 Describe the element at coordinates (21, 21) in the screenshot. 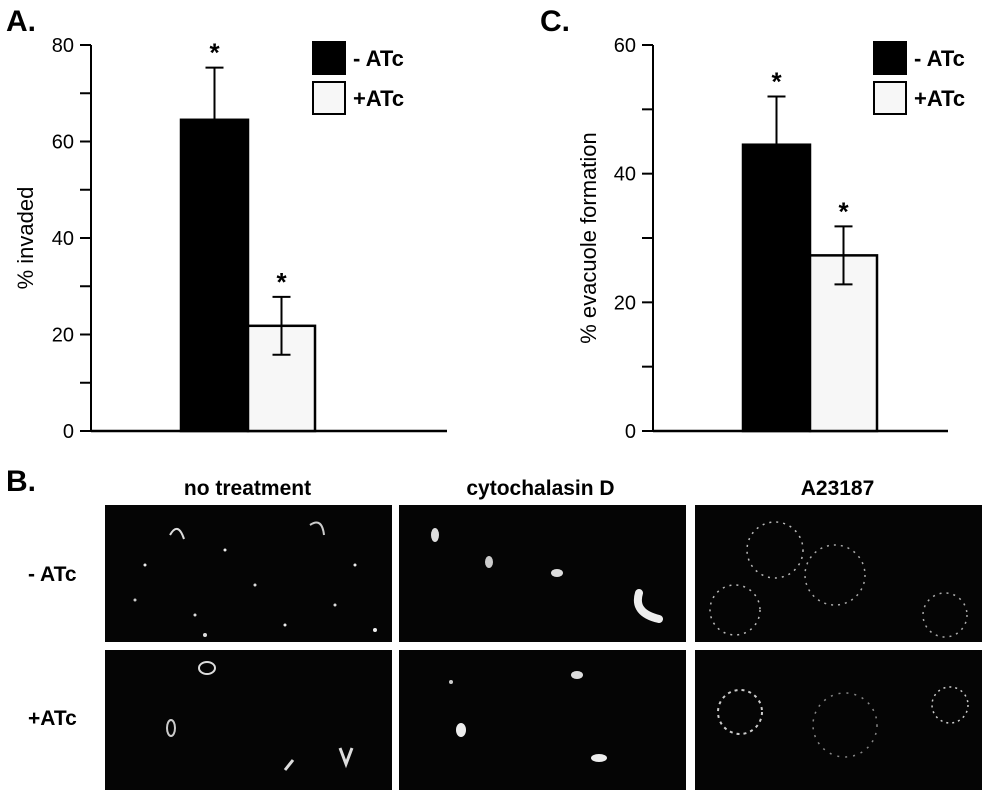

I see `panel-a-label: A.` at that location.